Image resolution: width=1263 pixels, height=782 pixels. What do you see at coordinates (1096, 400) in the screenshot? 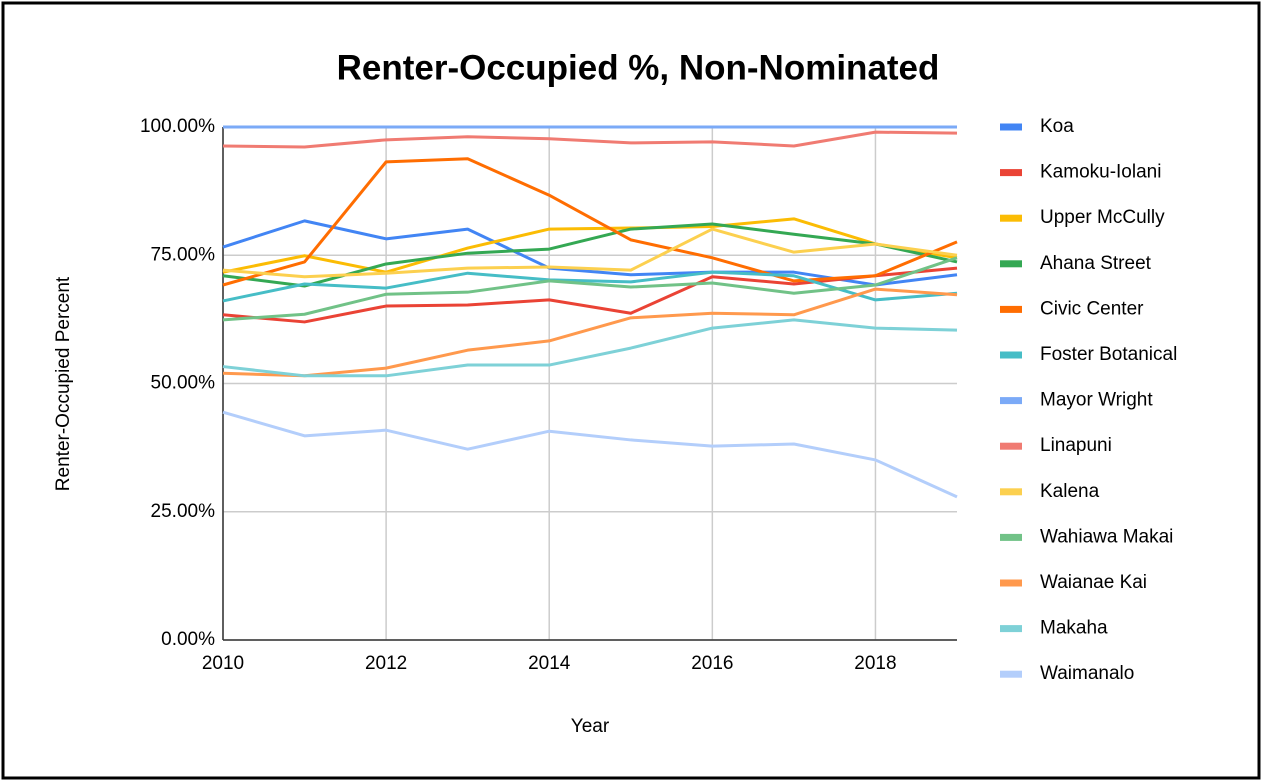
I see `legend-label: Mayor Wright` at bounding box center [1096, 400].